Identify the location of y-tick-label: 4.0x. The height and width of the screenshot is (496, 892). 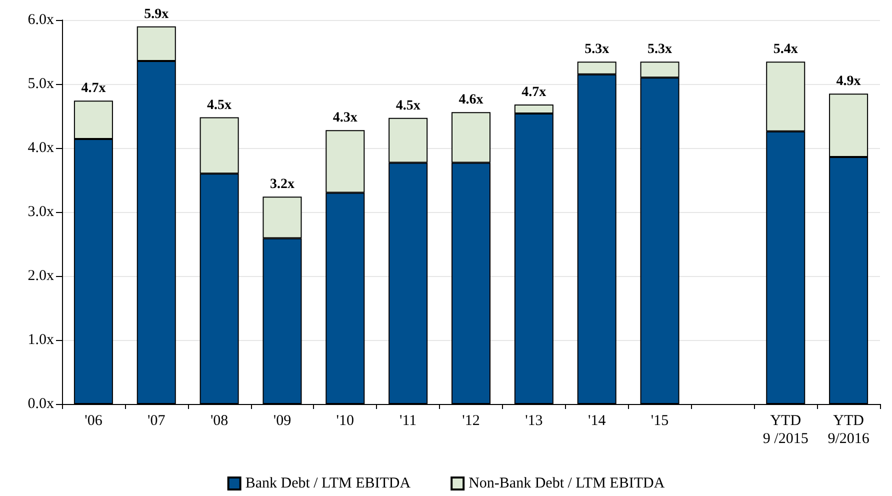
(41, 148).